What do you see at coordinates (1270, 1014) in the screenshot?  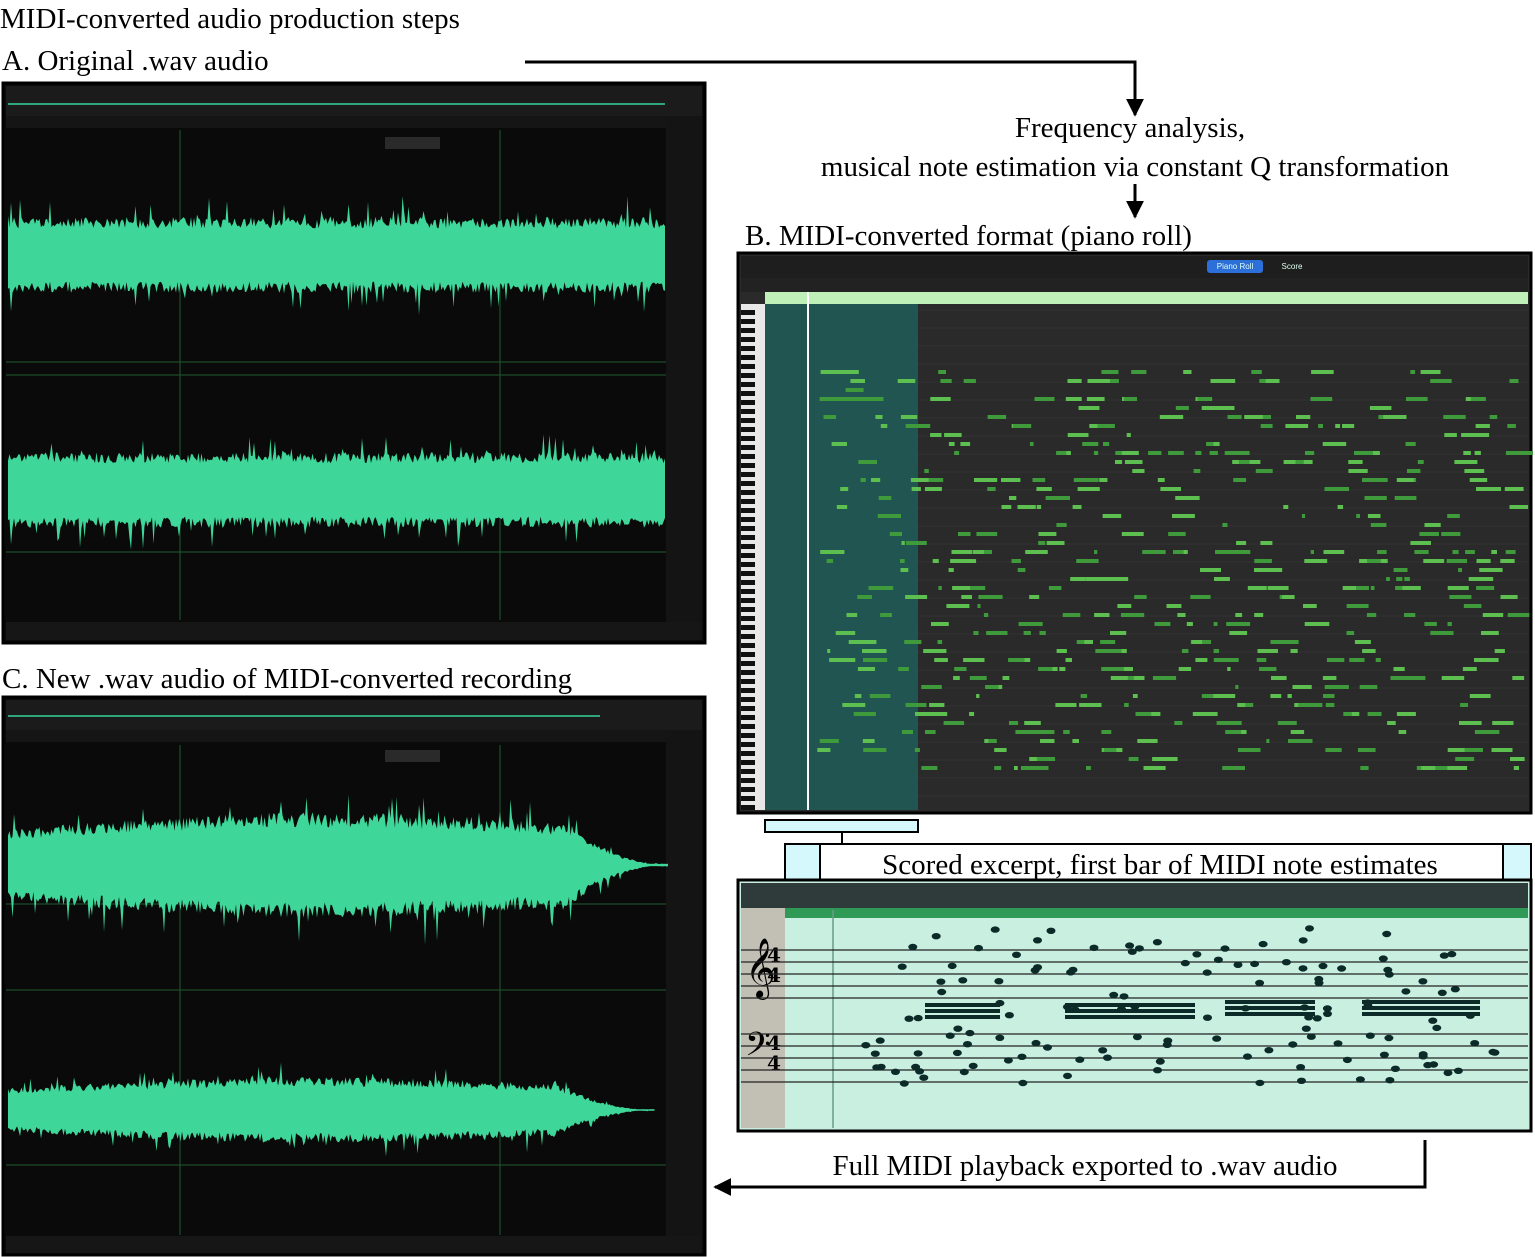 I see `beam` at bounding box center [1270, 1014].